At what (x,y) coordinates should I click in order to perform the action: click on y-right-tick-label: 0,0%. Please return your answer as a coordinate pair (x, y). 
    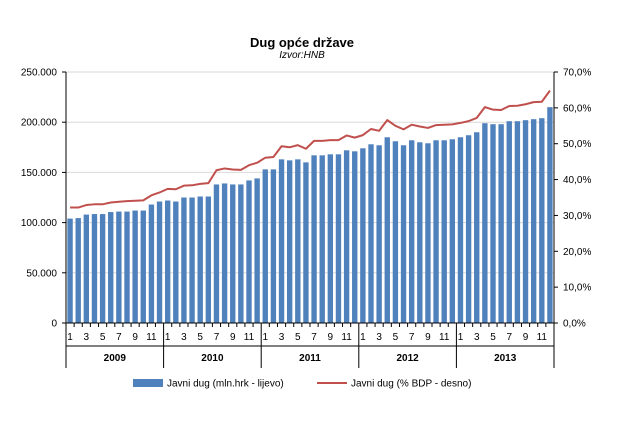
    Looking at the image, I should click on (574, 324).